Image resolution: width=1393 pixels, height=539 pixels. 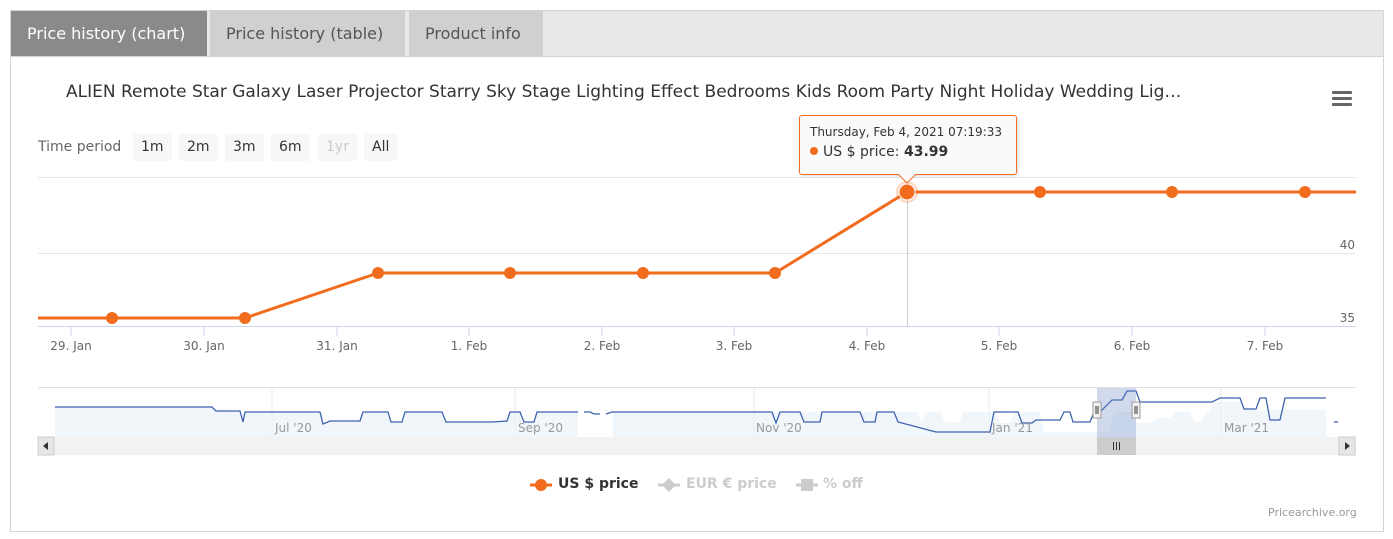 I want to click on period-button-2m: 2m, so click(x=198, y=147).